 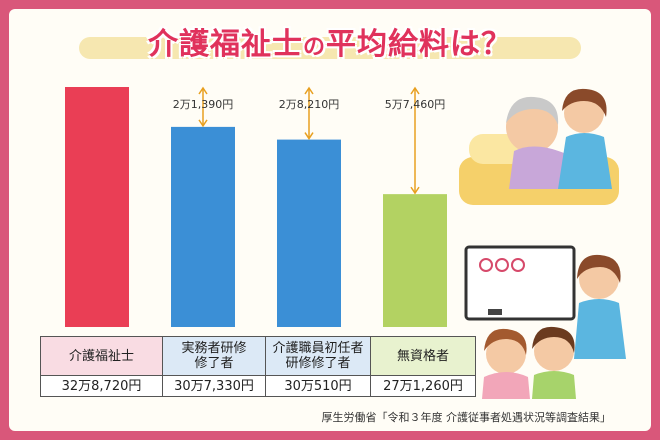 I want to click on category-label-2: 介護職員初任者 研修修了者, so click(x=318, y=356).